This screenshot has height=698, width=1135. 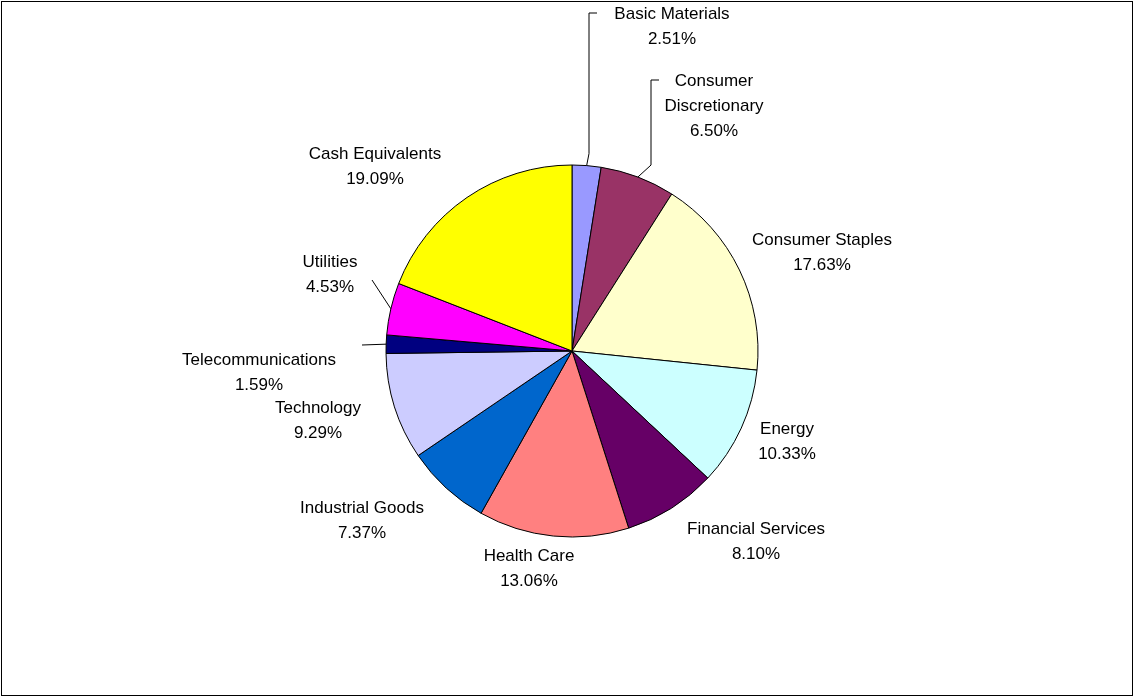 What do you see at coordinates (375, 178) in the screenshot?
I see `data-label: 19.09%` at bounding box center [375, 178].